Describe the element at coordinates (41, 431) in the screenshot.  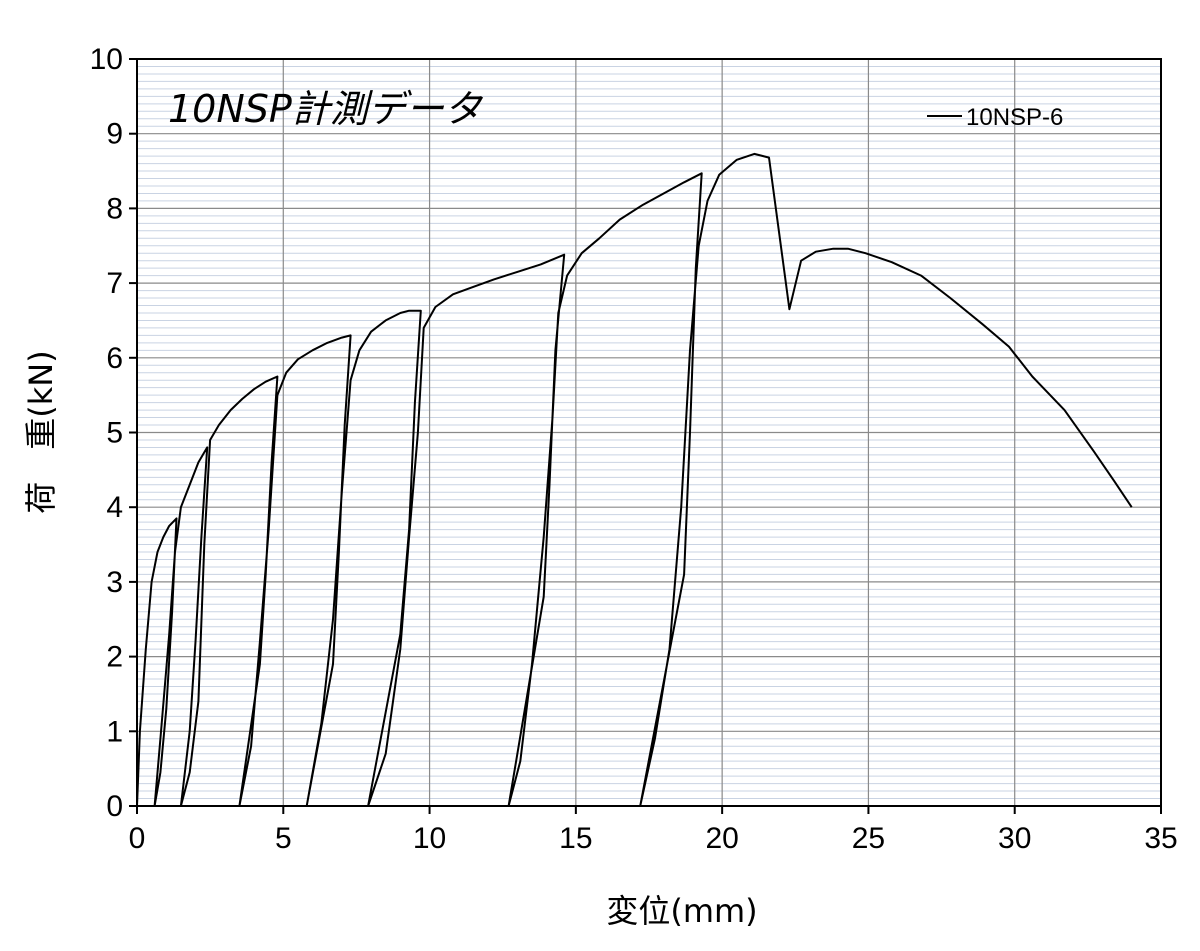
I see `y-axis-title: 荷 重(kN)` at that location.